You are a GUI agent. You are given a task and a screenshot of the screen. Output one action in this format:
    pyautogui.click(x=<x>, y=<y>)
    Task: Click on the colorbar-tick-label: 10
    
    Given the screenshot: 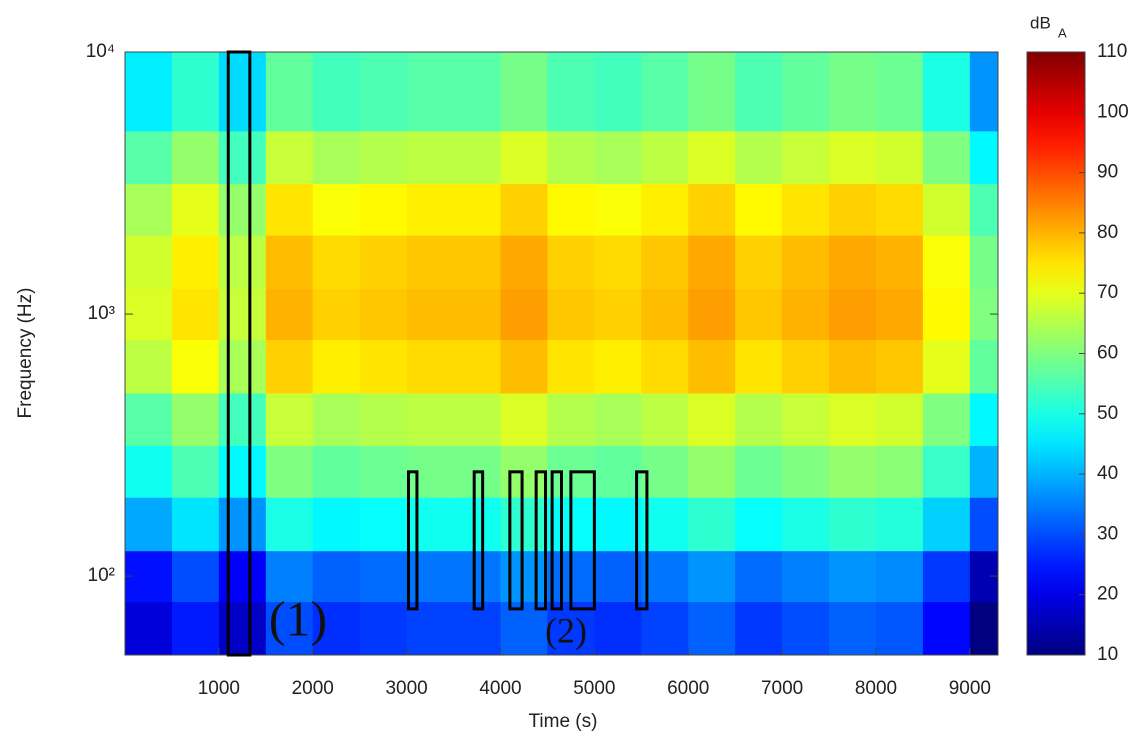 What is the action you would take?
    pyautogui.click(x=1107, y=654)
    